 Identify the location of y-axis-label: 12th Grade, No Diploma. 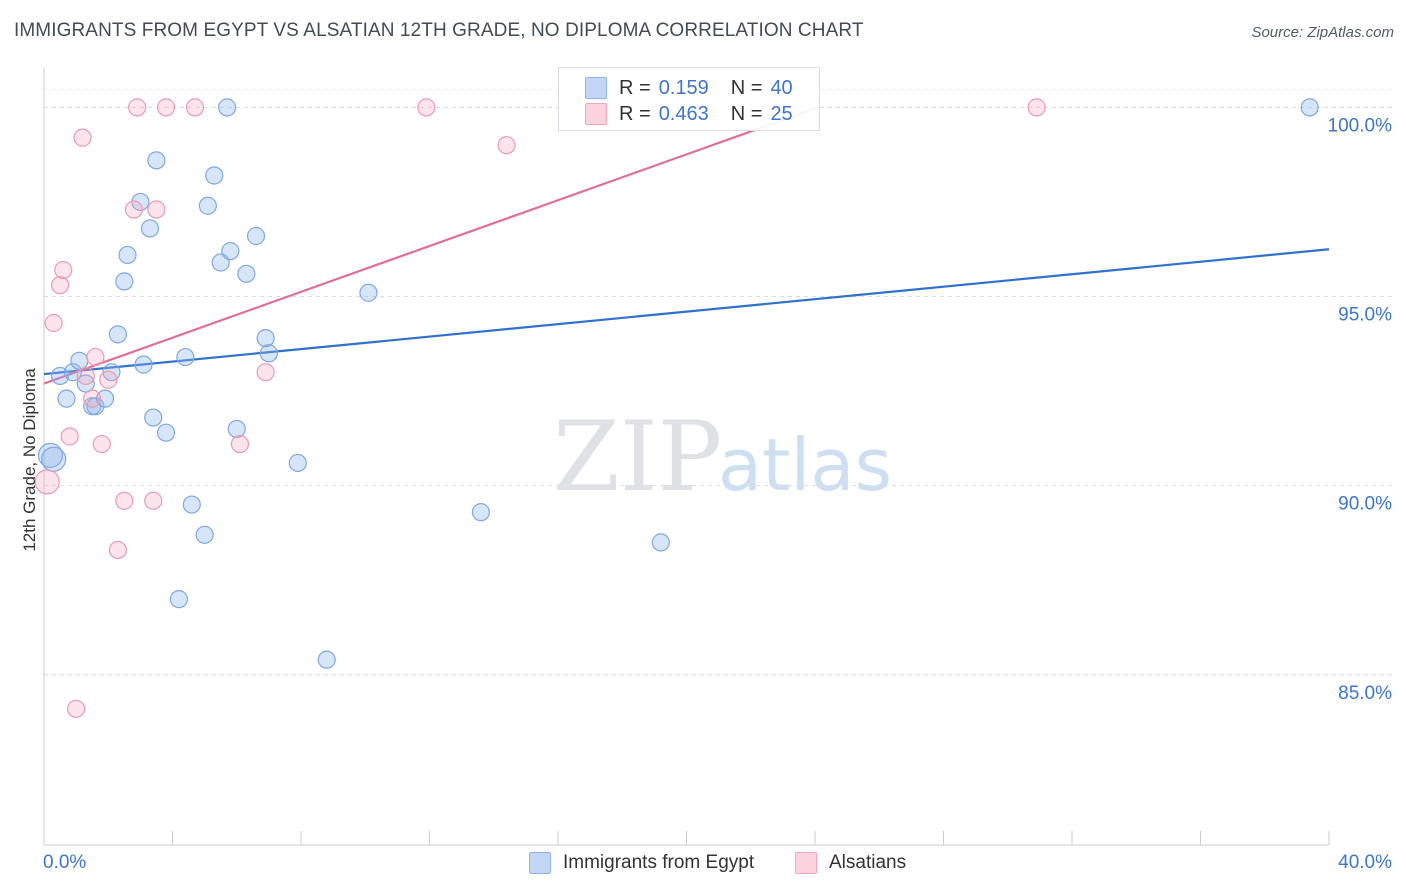
(29, 460).